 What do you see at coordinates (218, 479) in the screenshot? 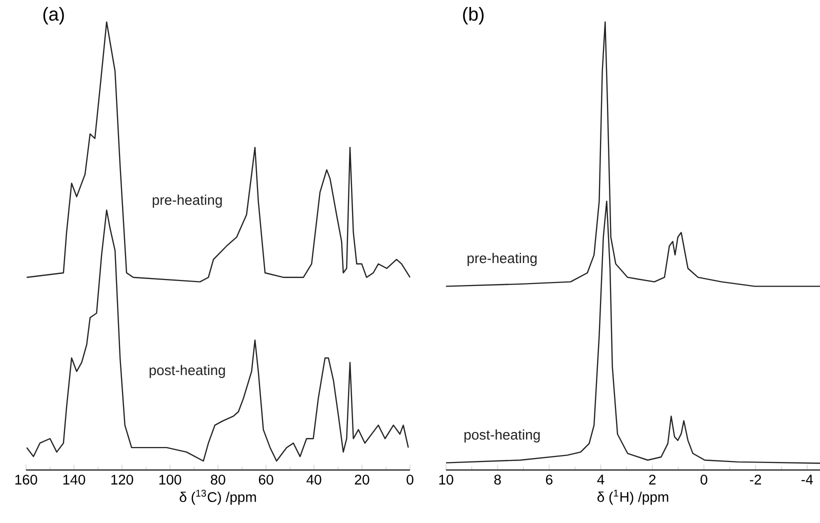
I see `x-tick-label: 80` at bounding box center [218, 479].